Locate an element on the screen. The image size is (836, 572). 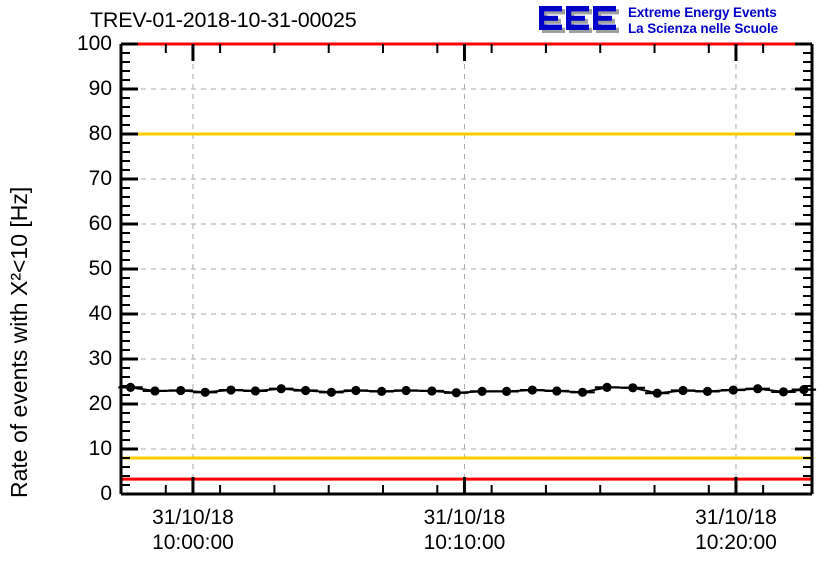
y-tick-label: 100 is located at coordinates (94, 43).